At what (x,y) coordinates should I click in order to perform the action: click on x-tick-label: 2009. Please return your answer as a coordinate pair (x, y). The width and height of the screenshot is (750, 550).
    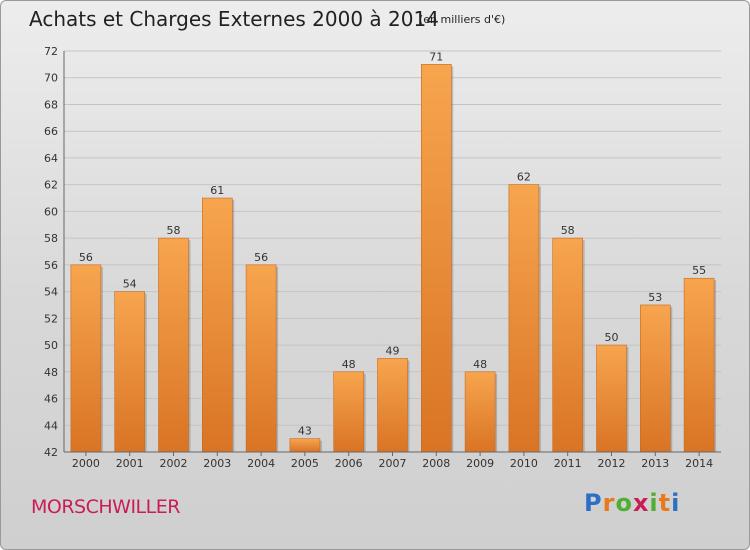
    Looking at the image, I should click on (480, 463).